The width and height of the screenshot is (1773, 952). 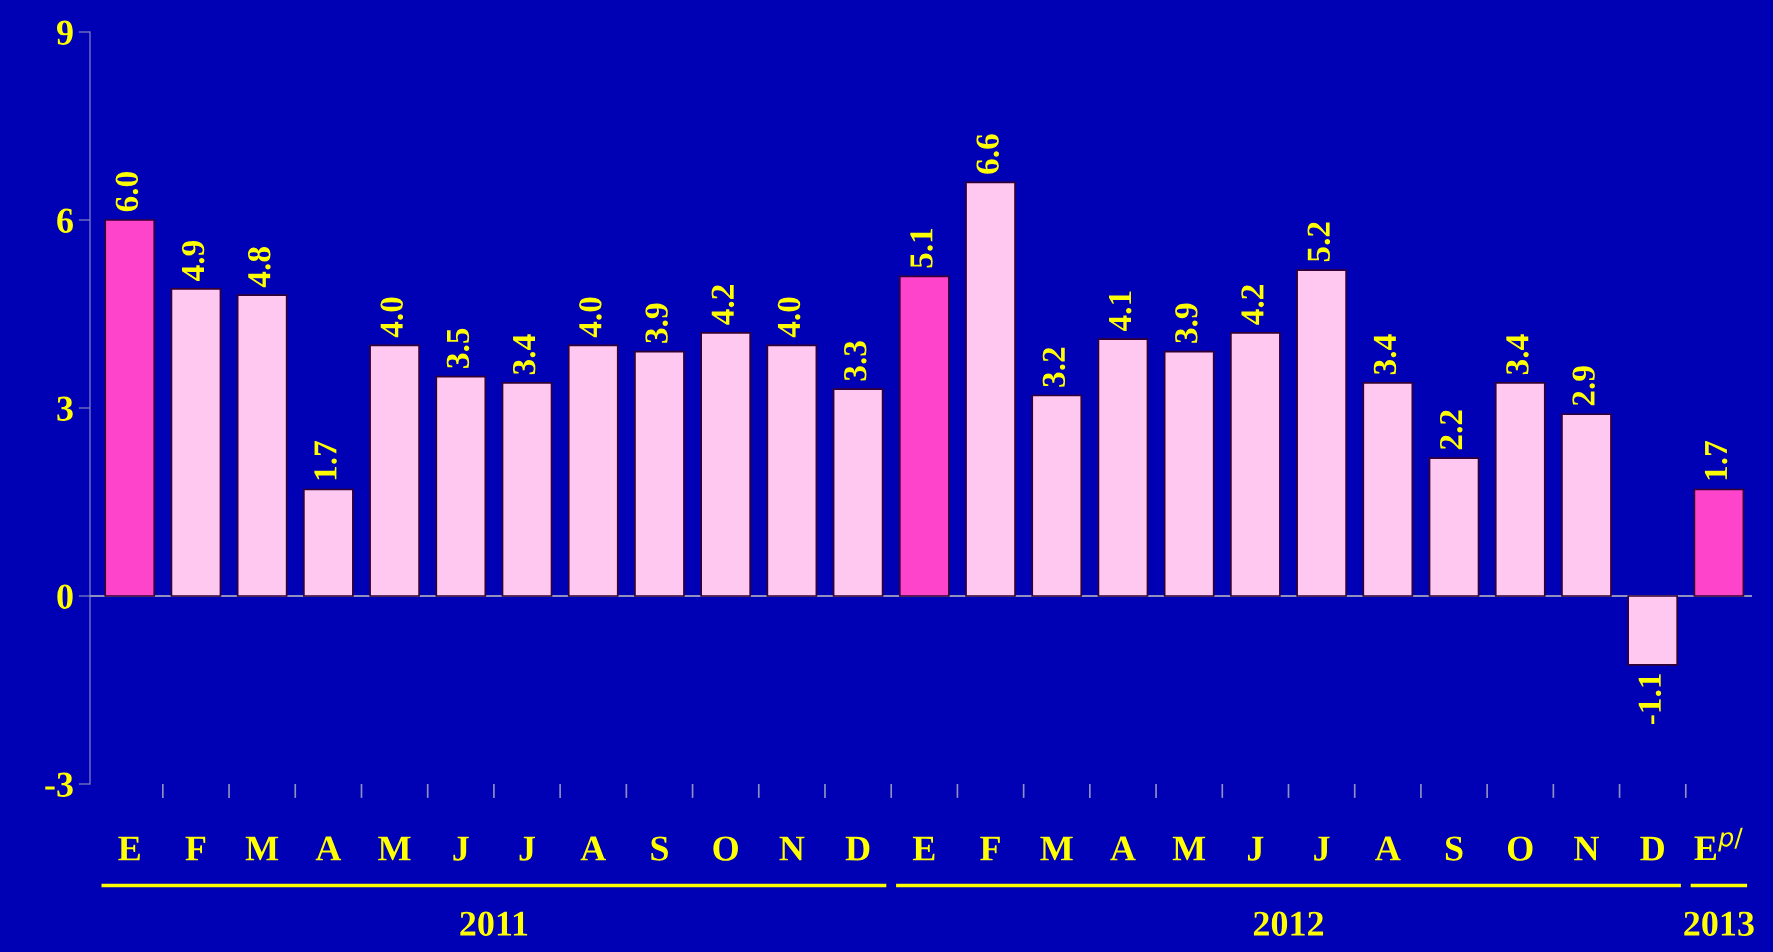 What do you see at coordinates (1319, 242) in the screenshot?
I see `data-label: 5.2` at bounding box center [1319, 242].